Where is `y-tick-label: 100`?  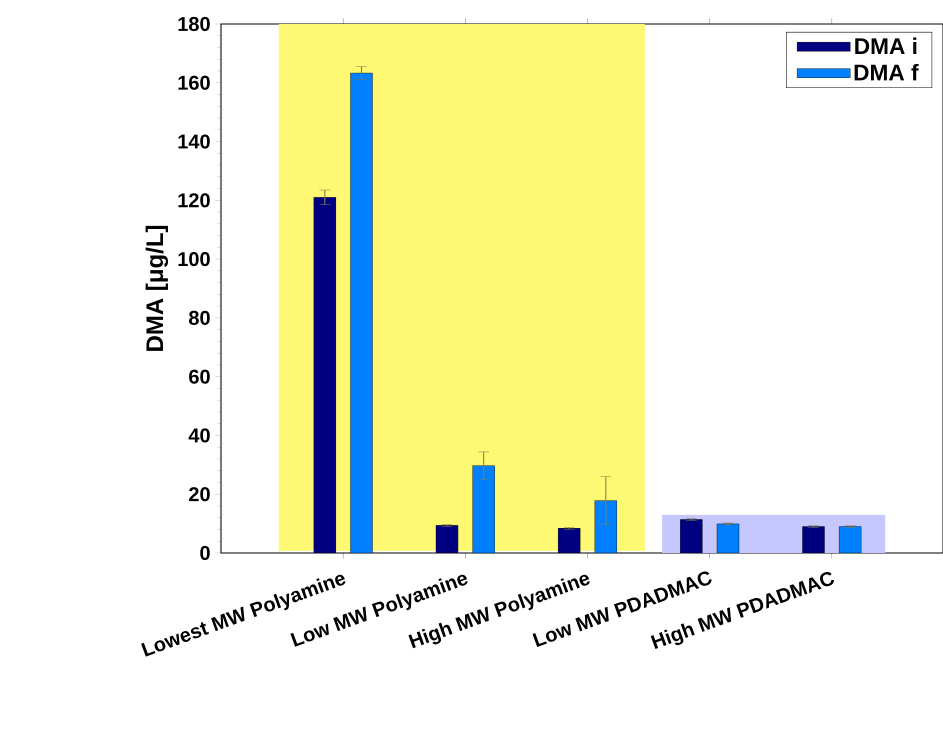
y-tick-label: 100 is located at coordinates (194, 259).